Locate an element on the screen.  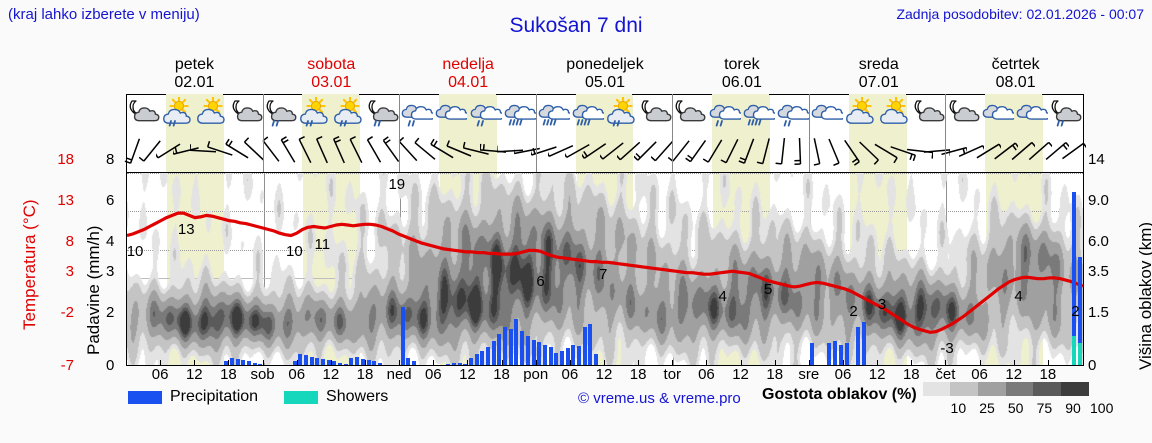
day-name: torek is located at coordinates (742, 64).